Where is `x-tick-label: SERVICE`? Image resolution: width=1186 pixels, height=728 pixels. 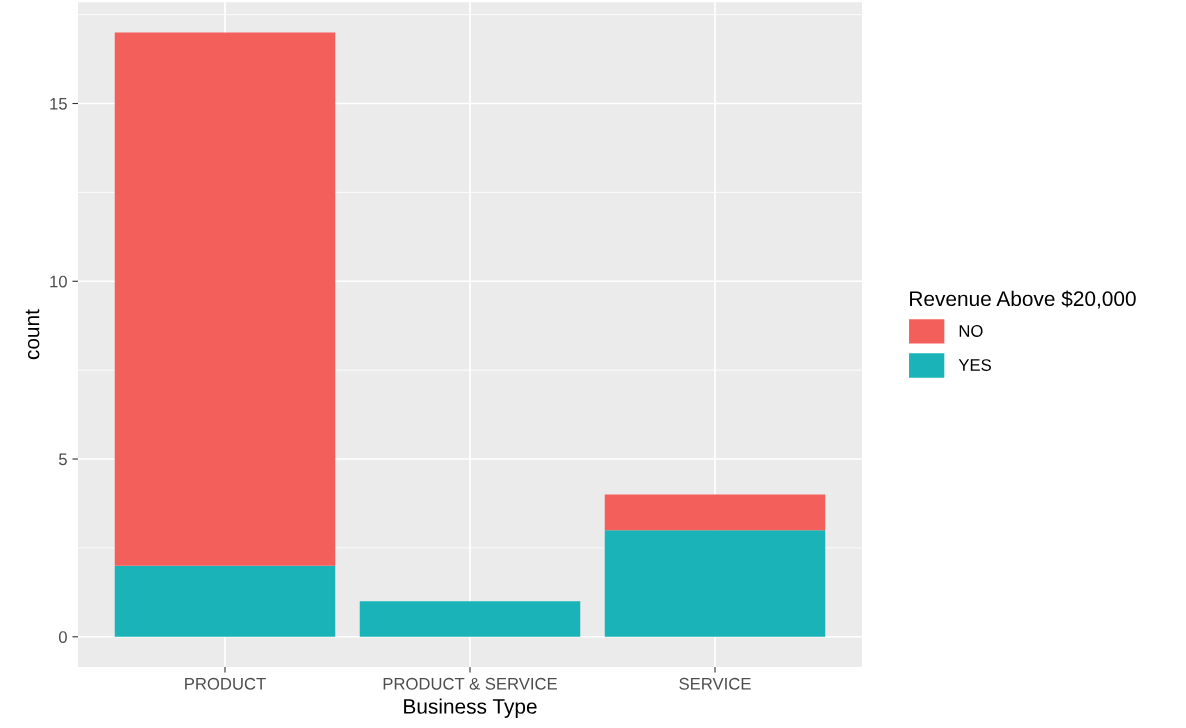
x-tick-label: SERVICE is located at coordinates (715, 683).